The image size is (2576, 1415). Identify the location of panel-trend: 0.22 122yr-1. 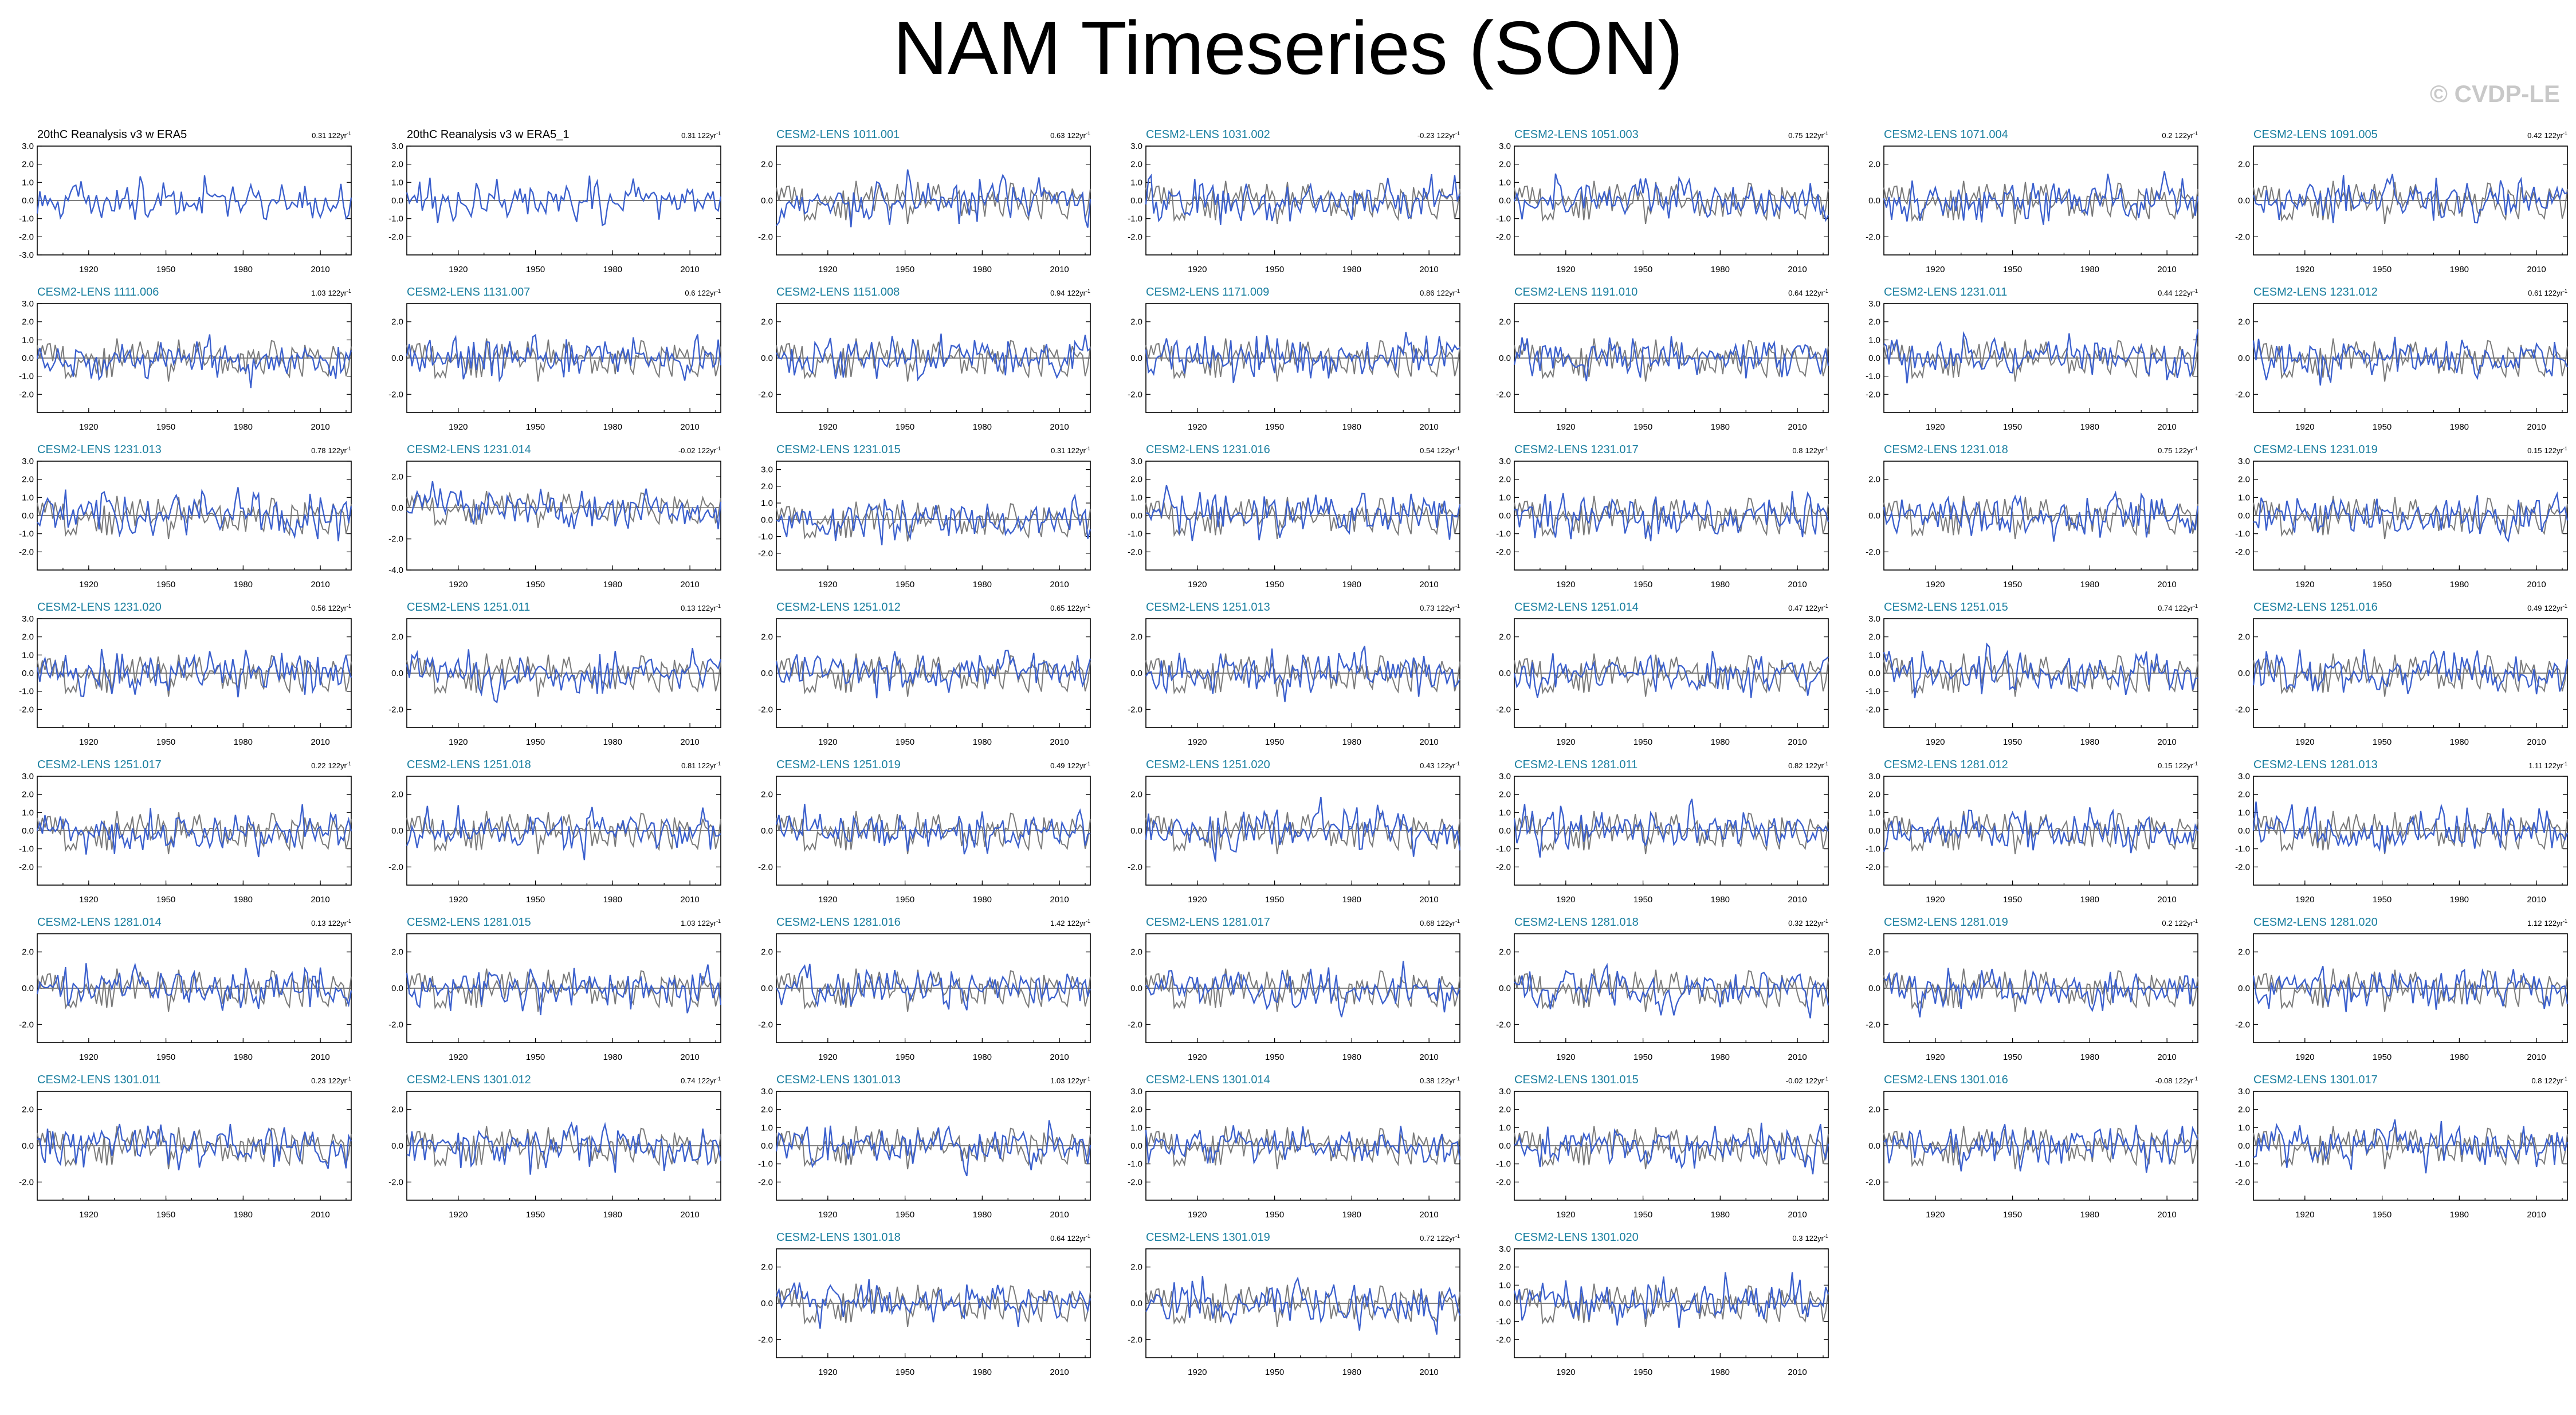
(331, 765).